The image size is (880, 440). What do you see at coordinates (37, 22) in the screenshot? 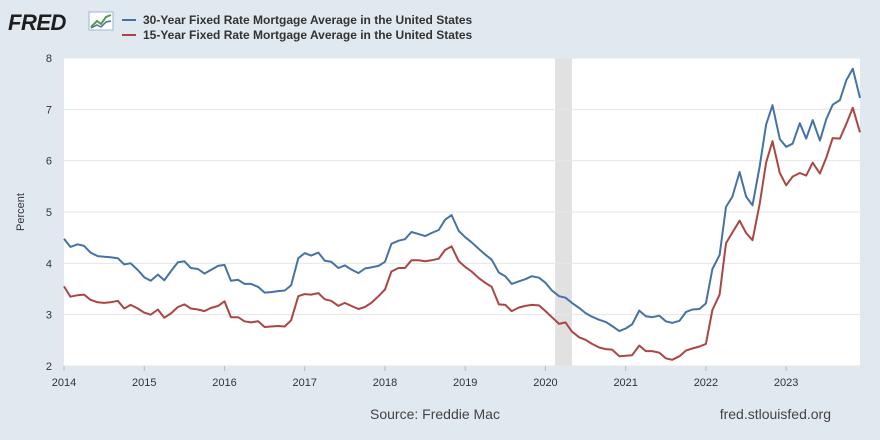
I see `fred-logo-text: FRED` at bounding box center [37, 22].